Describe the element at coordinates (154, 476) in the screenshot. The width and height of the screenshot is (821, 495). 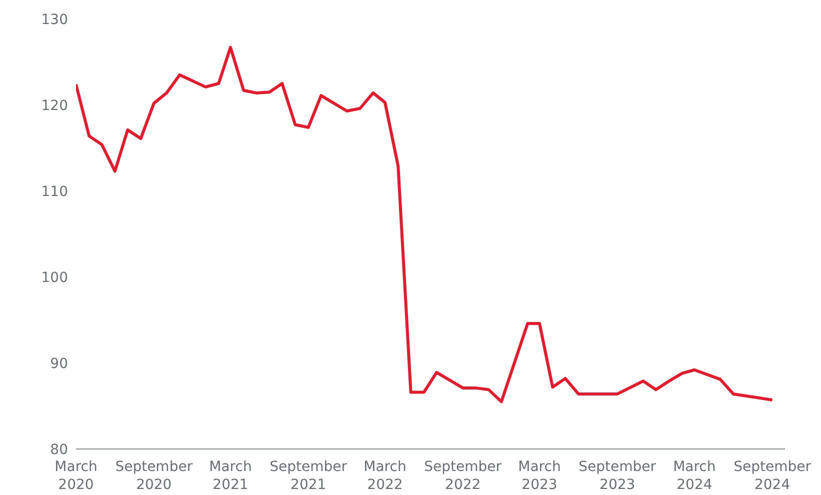
I see `x-tick-label: September 2020` at that location.